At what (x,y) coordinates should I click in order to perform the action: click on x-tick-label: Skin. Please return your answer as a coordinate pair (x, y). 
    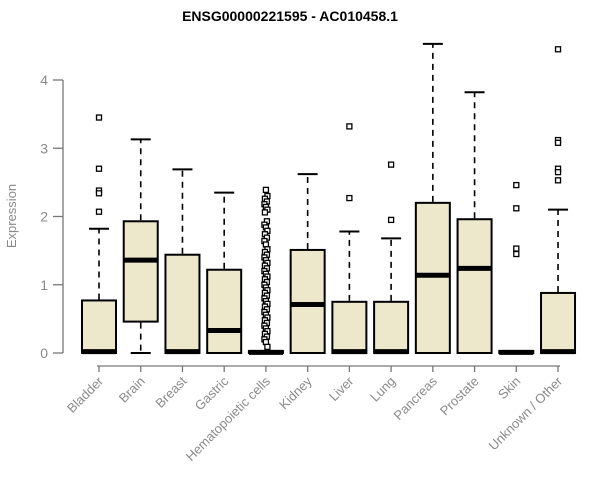
    Looking at the image, I should click on (509, 388).